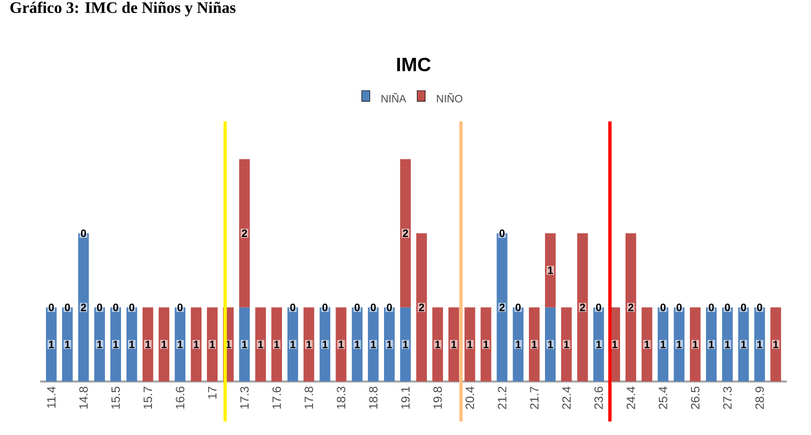  Describe the element at coordinates (631, 398) in the screenshot. I see `x-tick-label: 24.4` at that location.